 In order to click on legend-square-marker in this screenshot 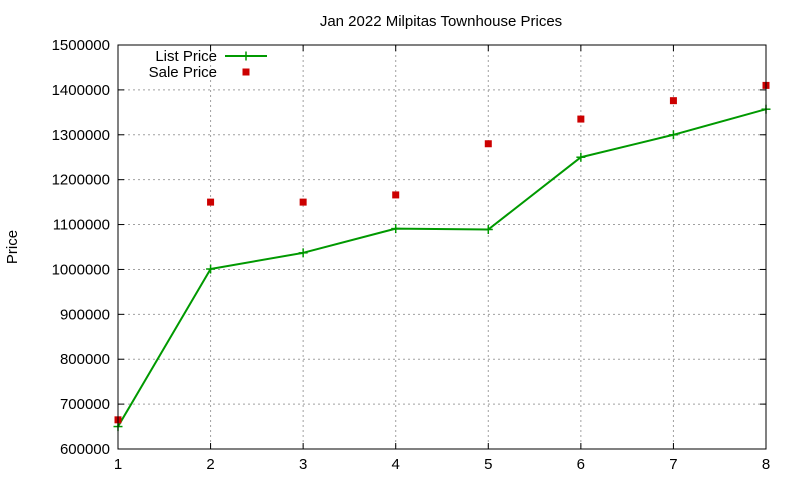, I will do `click(246, 72)`.